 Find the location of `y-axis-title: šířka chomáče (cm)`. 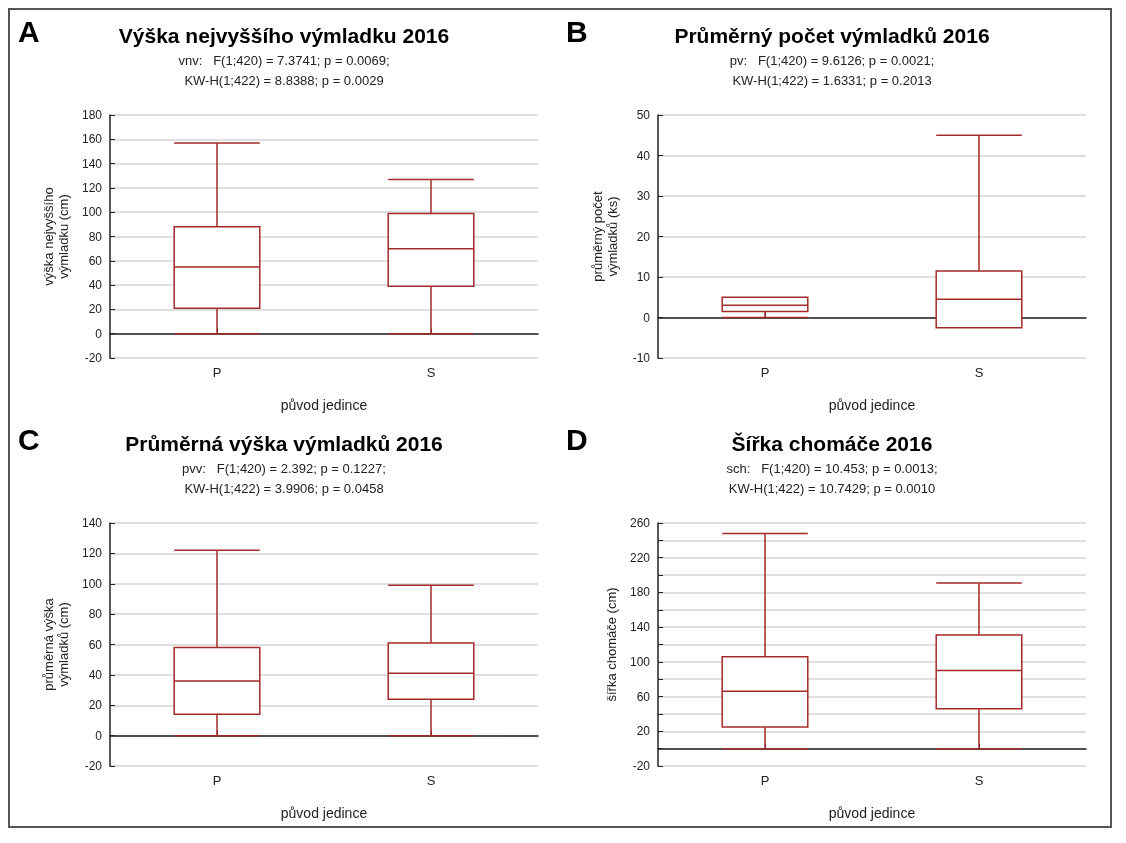

y-axis-title: šířka chomáče (cm) is located at coordinates (612, 644).